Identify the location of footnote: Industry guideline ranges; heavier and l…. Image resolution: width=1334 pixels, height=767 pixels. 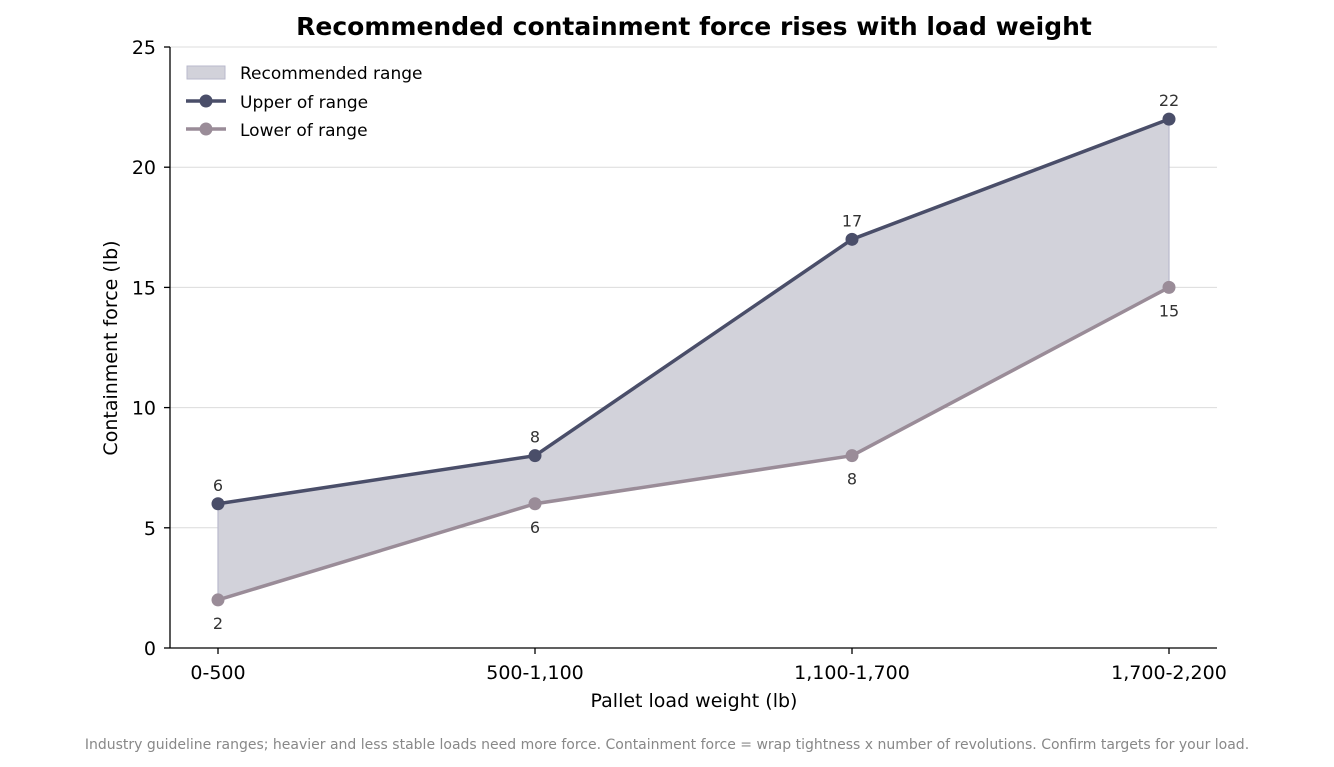
(667, 745).